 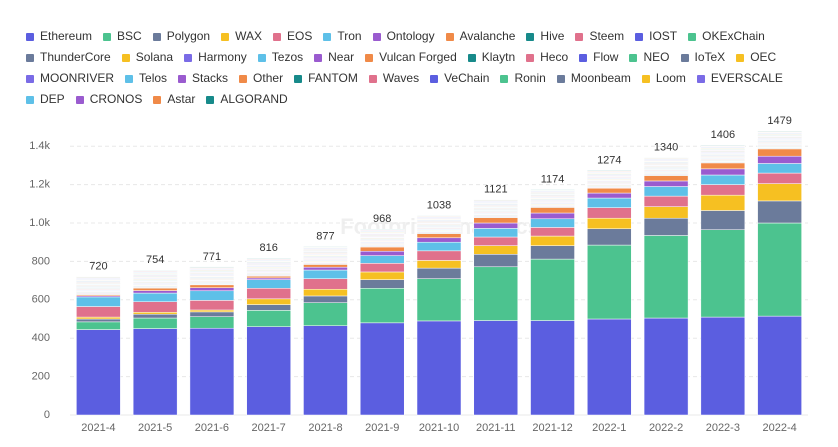 What do you see at coordinates (210, 78) in the screenshot?
I see `legend-label: Stacks` at bounding box center [210, 78].